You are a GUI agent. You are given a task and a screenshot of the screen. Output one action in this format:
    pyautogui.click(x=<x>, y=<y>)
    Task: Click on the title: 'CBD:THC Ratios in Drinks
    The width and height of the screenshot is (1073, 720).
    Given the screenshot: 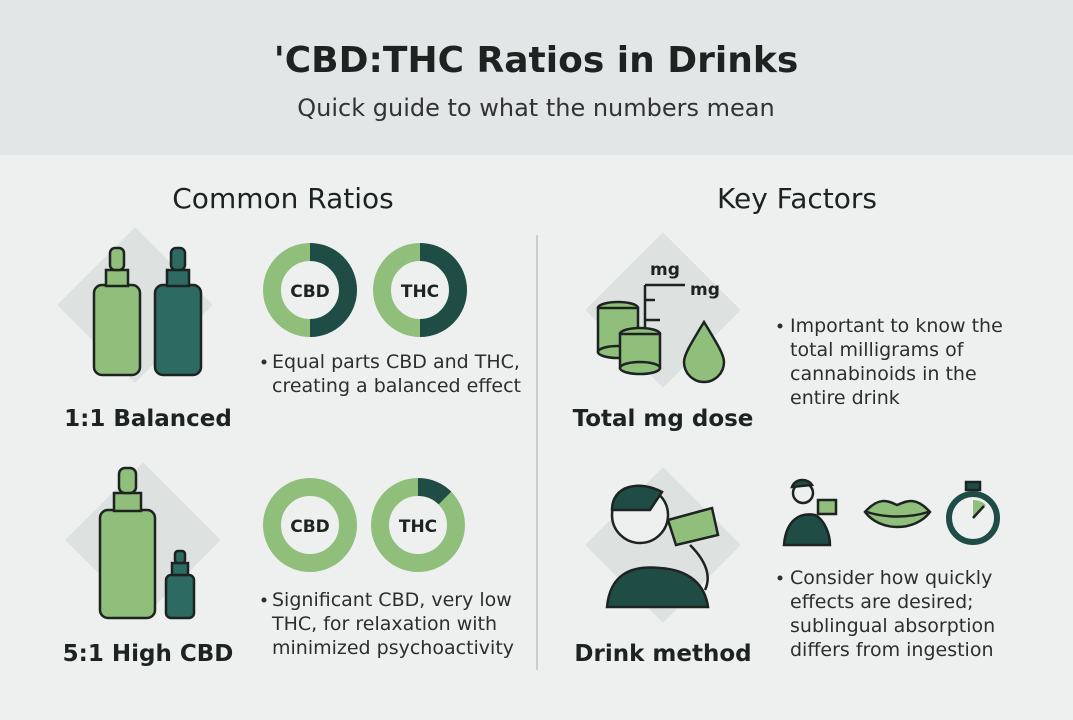 What is the action you would take?
    pyautogui.click(x=536, y=60)
    